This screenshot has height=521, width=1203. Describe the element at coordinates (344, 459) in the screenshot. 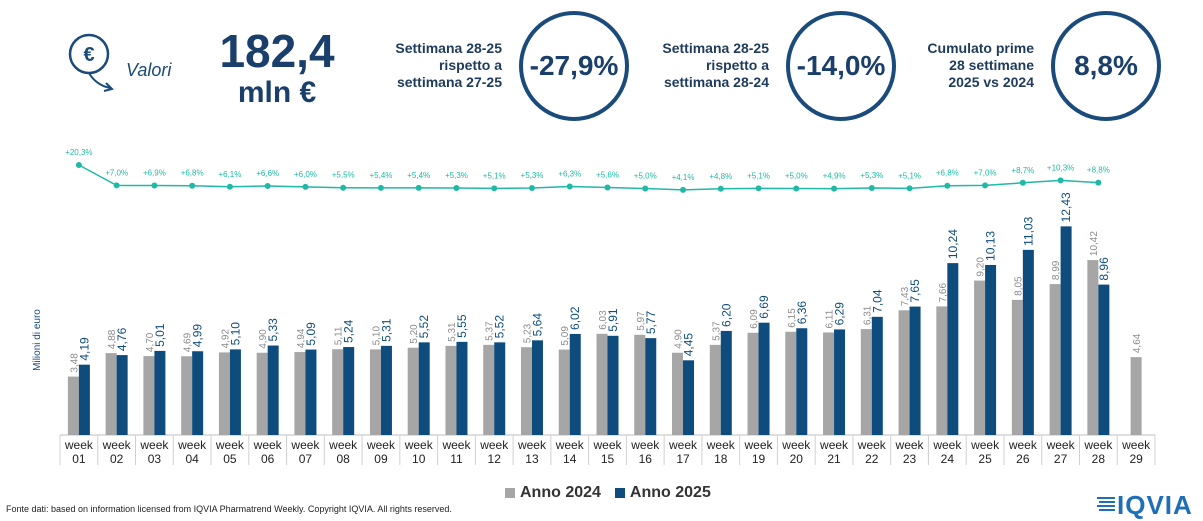

I see `category-label: 08` at that location.